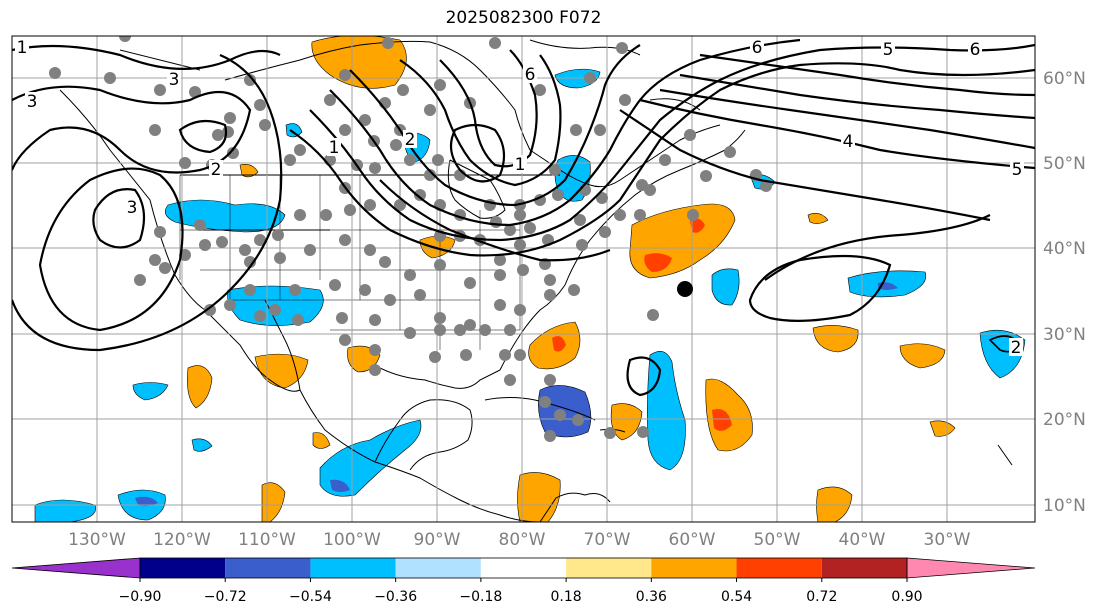 Image resolution: width=1105 pixels, height=615 pixels. Describe the element at coordinates (777, 540) in the screenshot. I see `lon-label: 50°W` at that location.